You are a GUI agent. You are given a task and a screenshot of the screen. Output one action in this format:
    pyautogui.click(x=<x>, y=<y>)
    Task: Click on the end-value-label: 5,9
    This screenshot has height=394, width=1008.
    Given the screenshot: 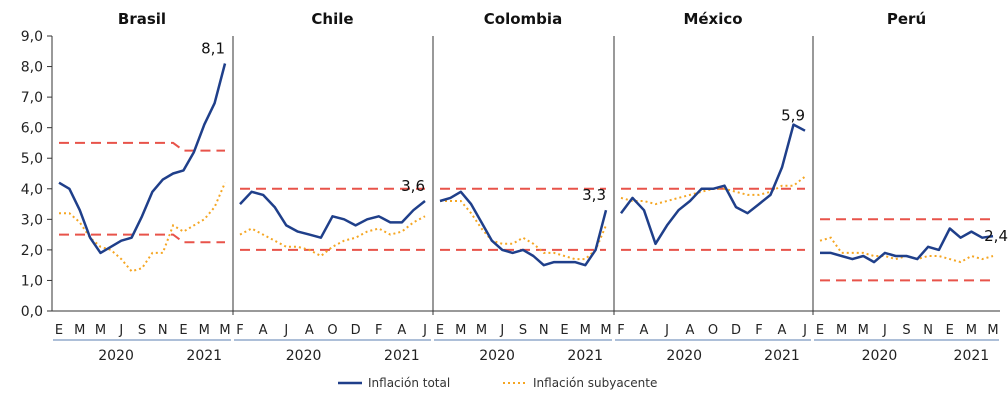 What is the action you would take?
    pyautogui.click(x=793, y=116)
    